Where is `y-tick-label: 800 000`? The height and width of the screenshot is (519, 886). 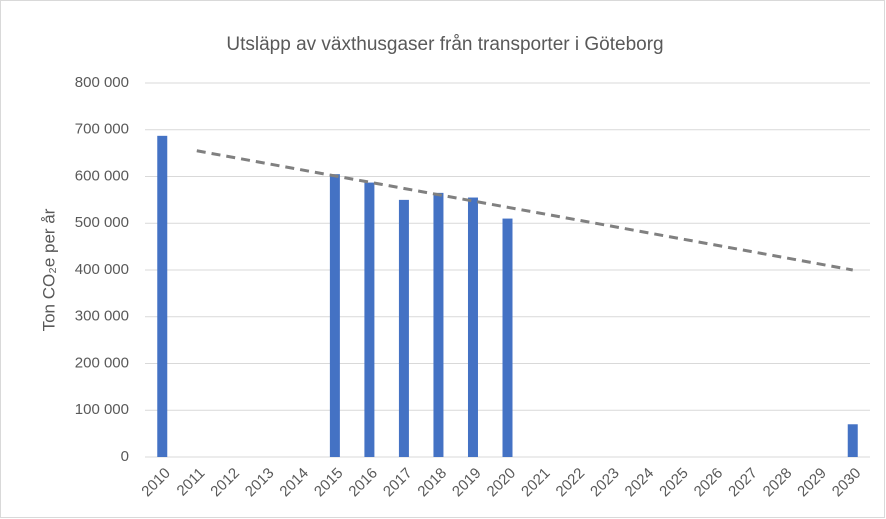
y-tick-label: 800 000 is located at coordinates (102, 82).